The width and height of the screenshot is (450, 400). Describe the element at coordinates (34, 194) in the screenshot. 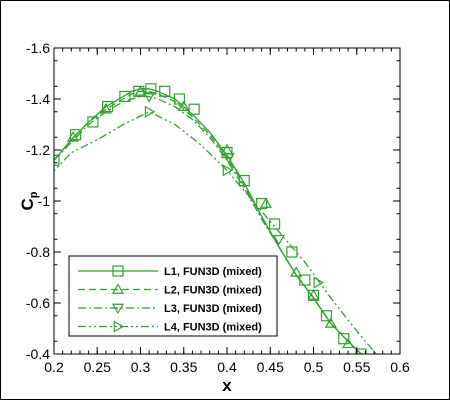

I see `y-axis-label-sub: p` at that location.